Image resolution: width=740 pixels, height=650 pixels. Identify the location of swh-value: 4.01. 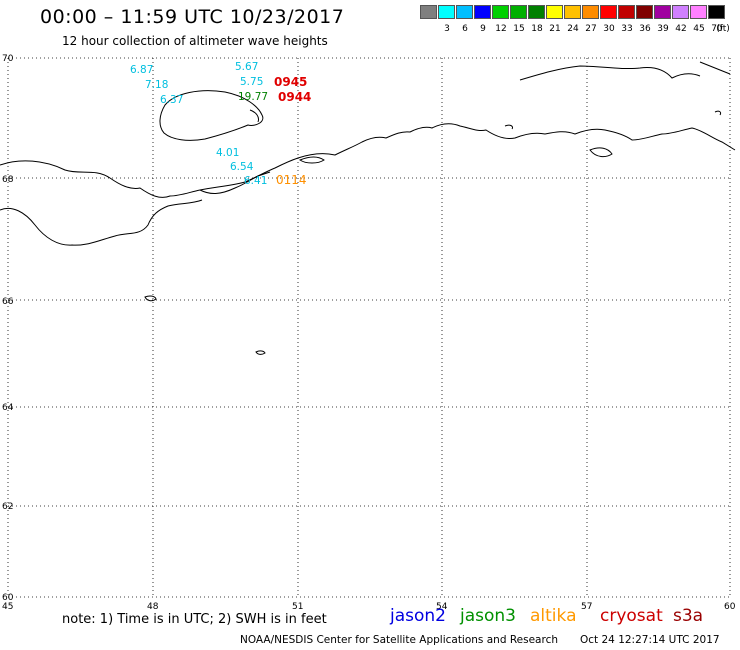
(227, 153).